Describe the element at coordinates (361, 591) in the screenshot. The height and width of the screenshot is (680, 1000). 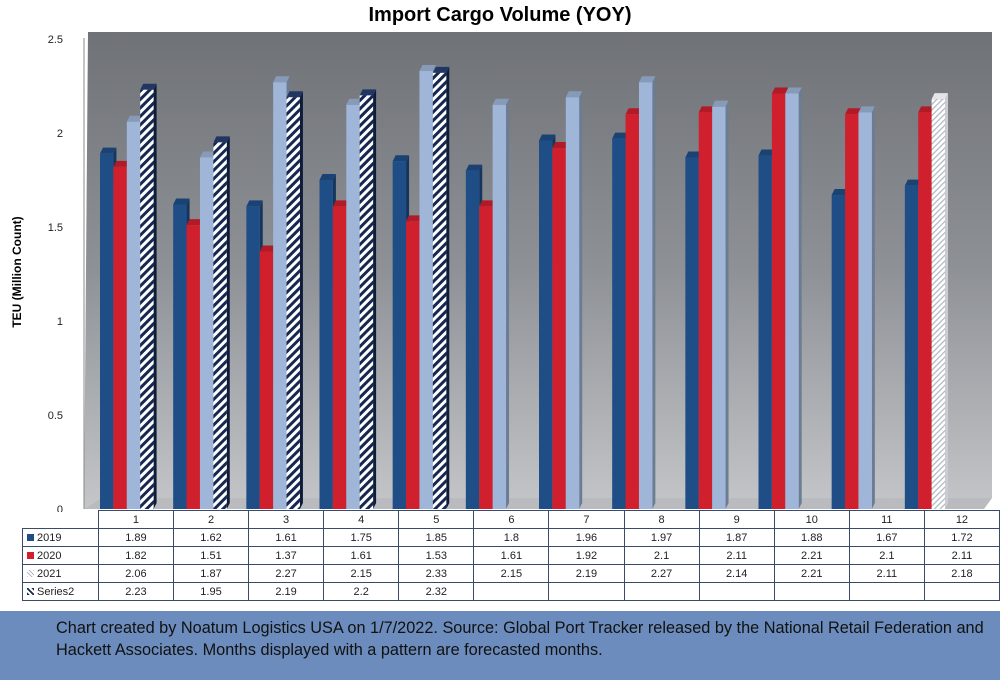
I see `data-label: 2.2` at that location.